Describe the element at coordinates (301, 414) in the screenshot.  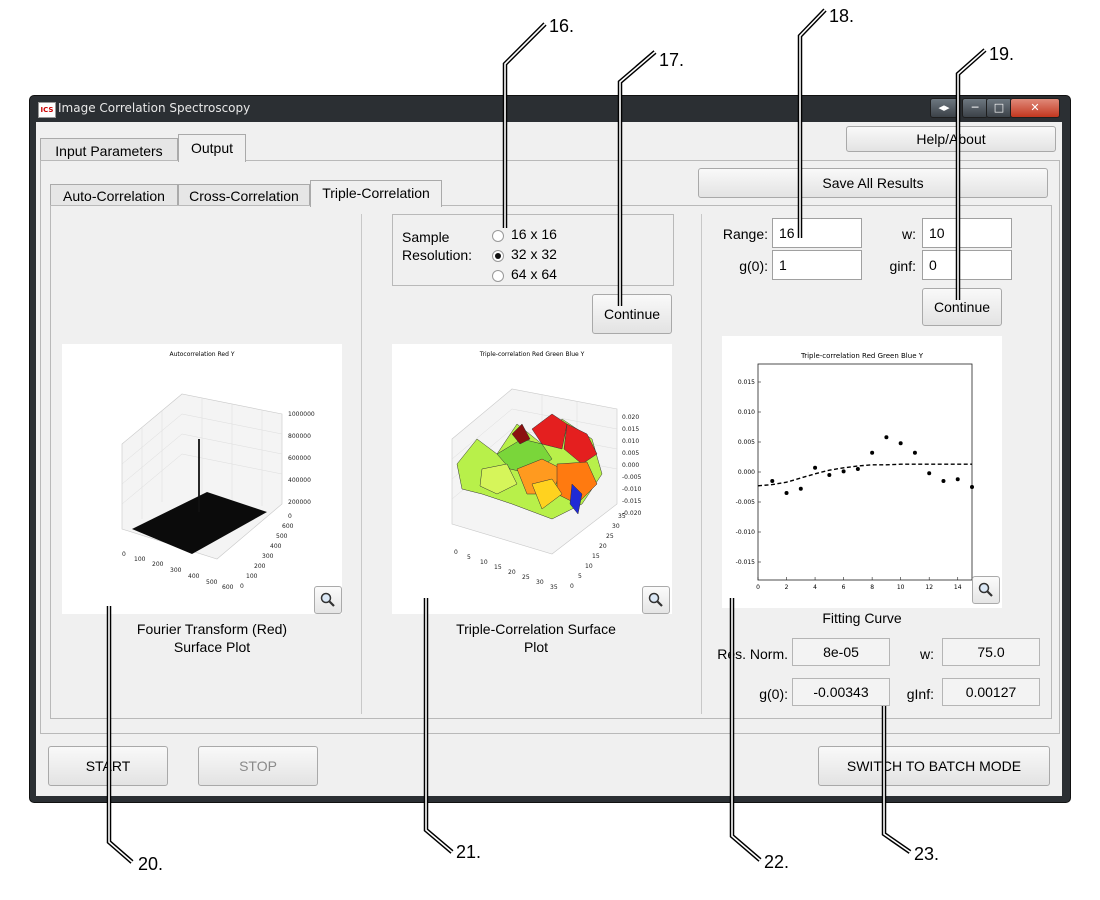
I see `tick-label: 1000000` at that location.